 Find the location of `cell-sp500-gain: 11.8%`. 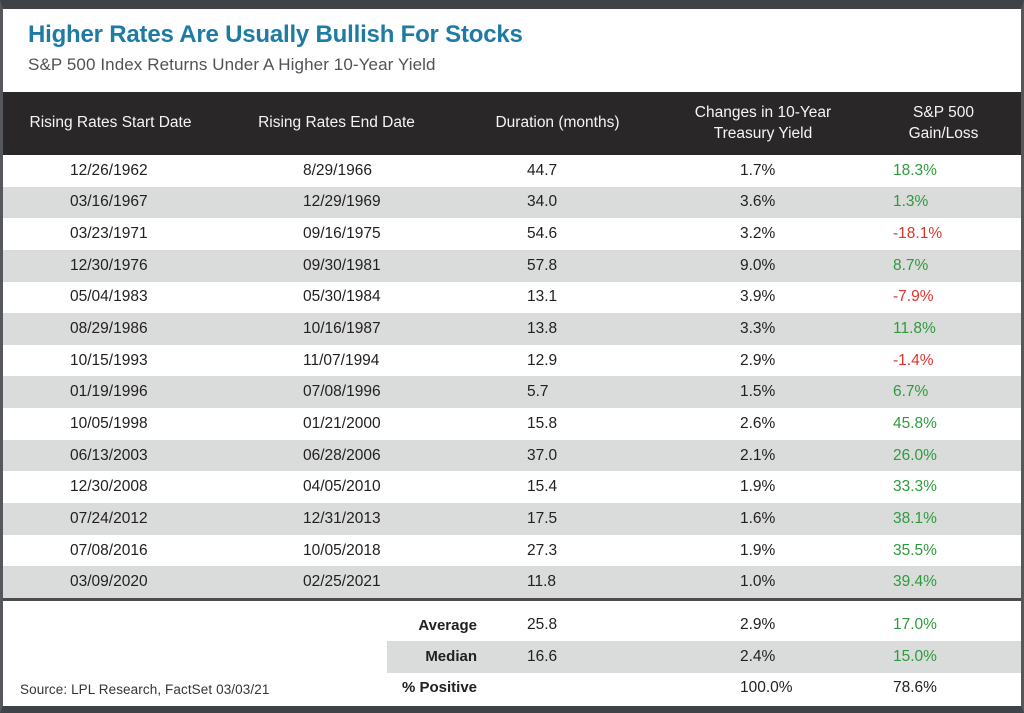

cell-sp500-gain: 11.8% is located at coordinates (914, 329).